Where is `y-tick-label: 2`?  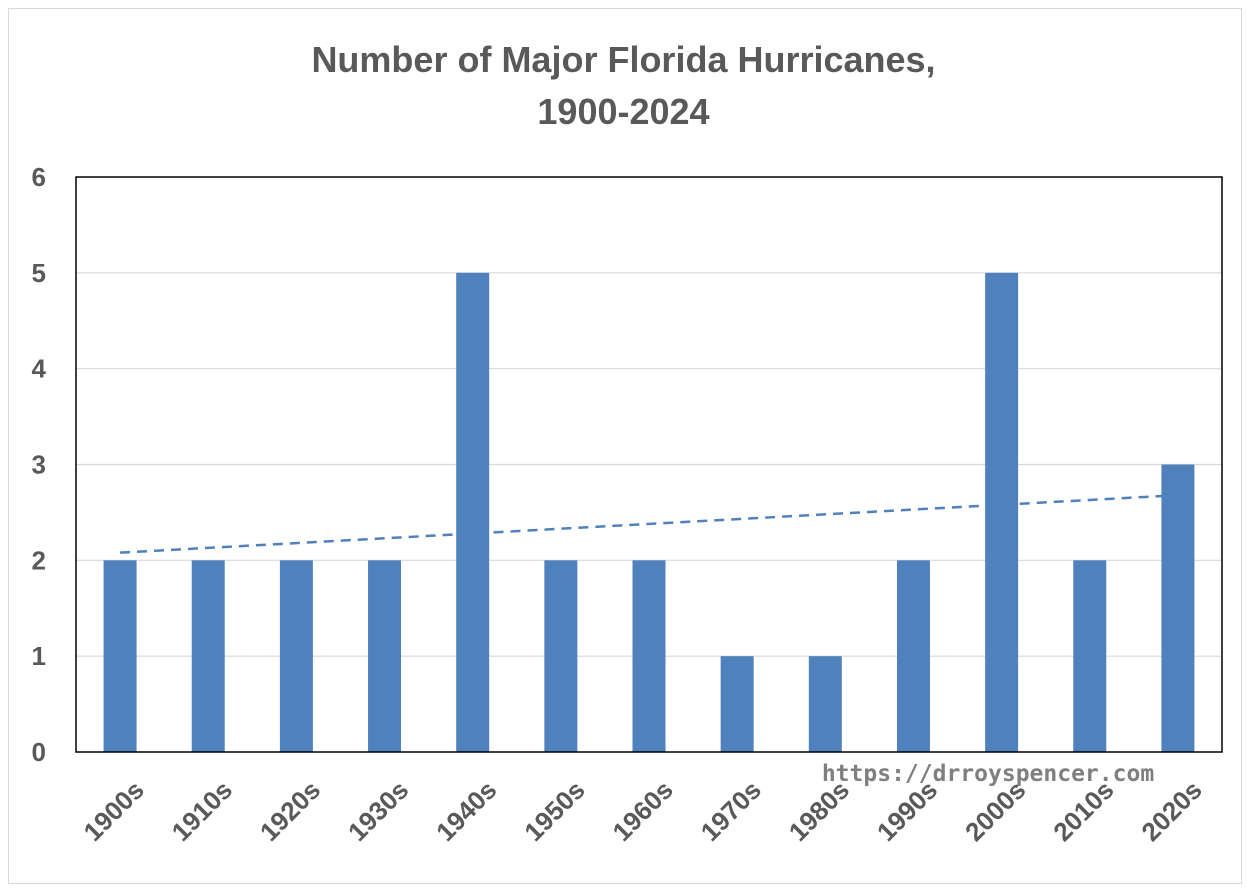
y-tick-label: 2 is located at coordinates (39, 560).